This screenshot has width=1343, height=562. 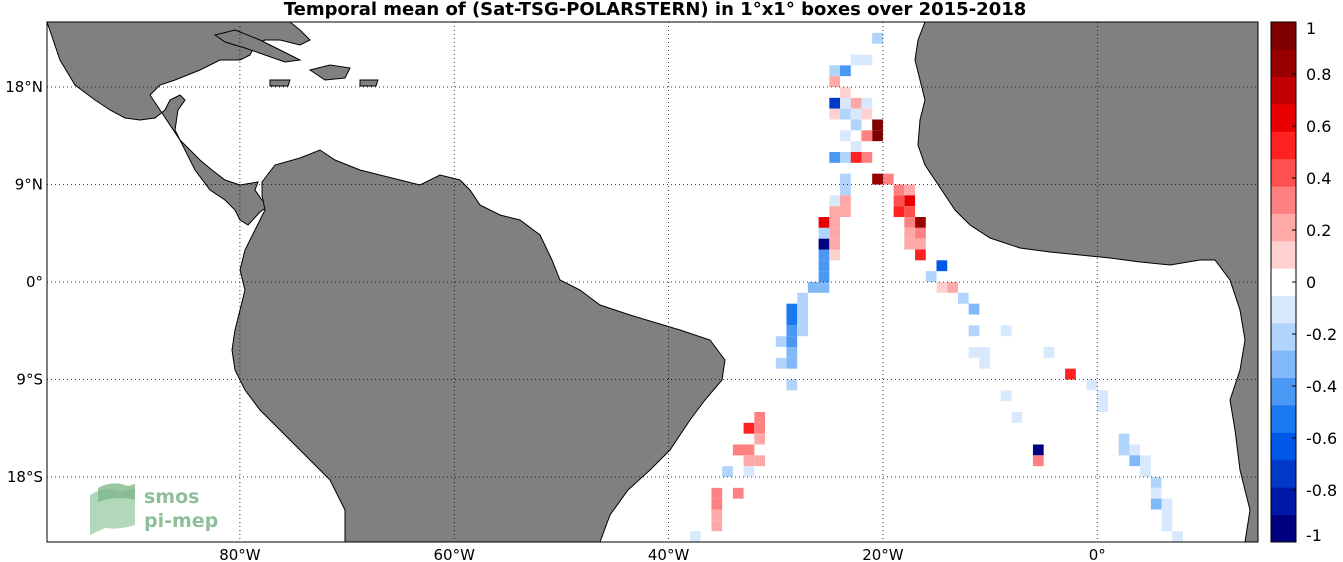 What do you see at coordinates (24, 87) in the screenshot?
I see `latitude-tick-label: 18°N` at bounding box center [24, 87].